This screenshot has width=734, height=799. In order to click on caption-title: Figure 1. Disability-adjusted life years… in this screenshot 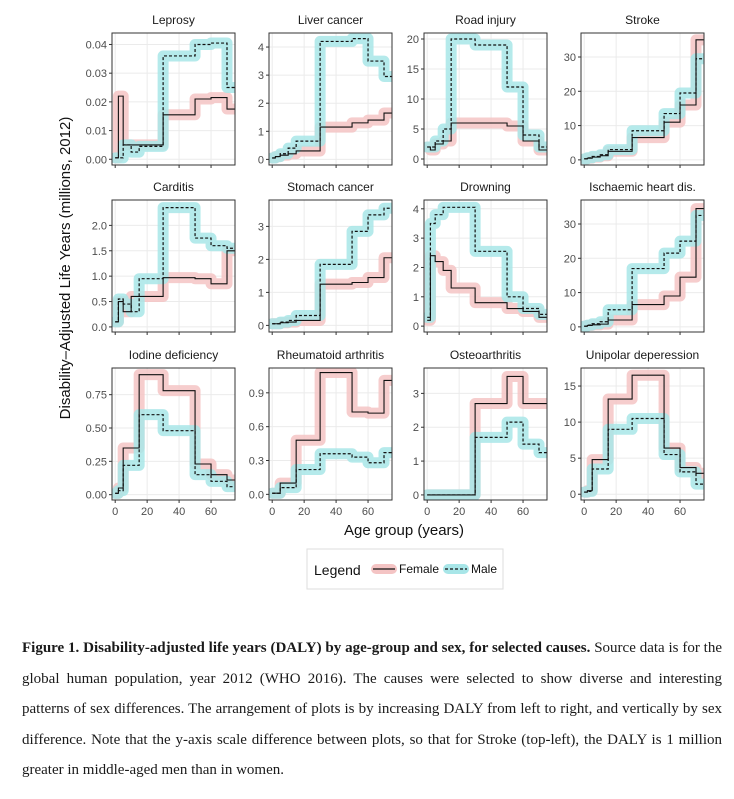, I will do `click(306, 648)`.